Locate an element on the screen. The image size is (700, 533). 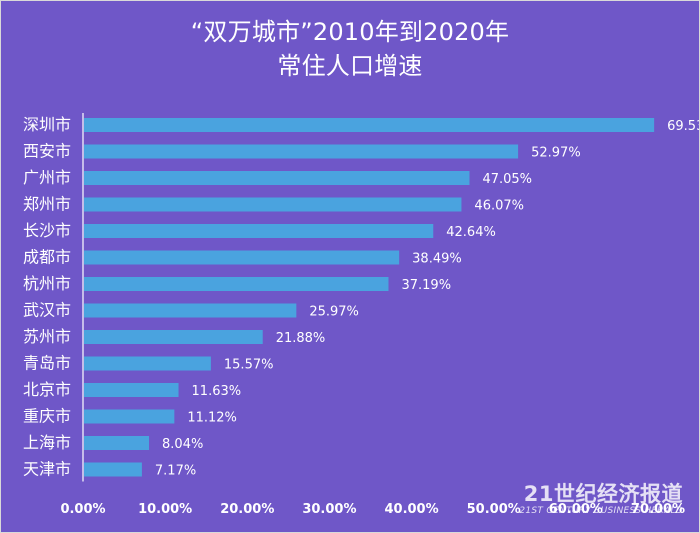
value-label-13: 8.04% is located at coordinates (182, 444).